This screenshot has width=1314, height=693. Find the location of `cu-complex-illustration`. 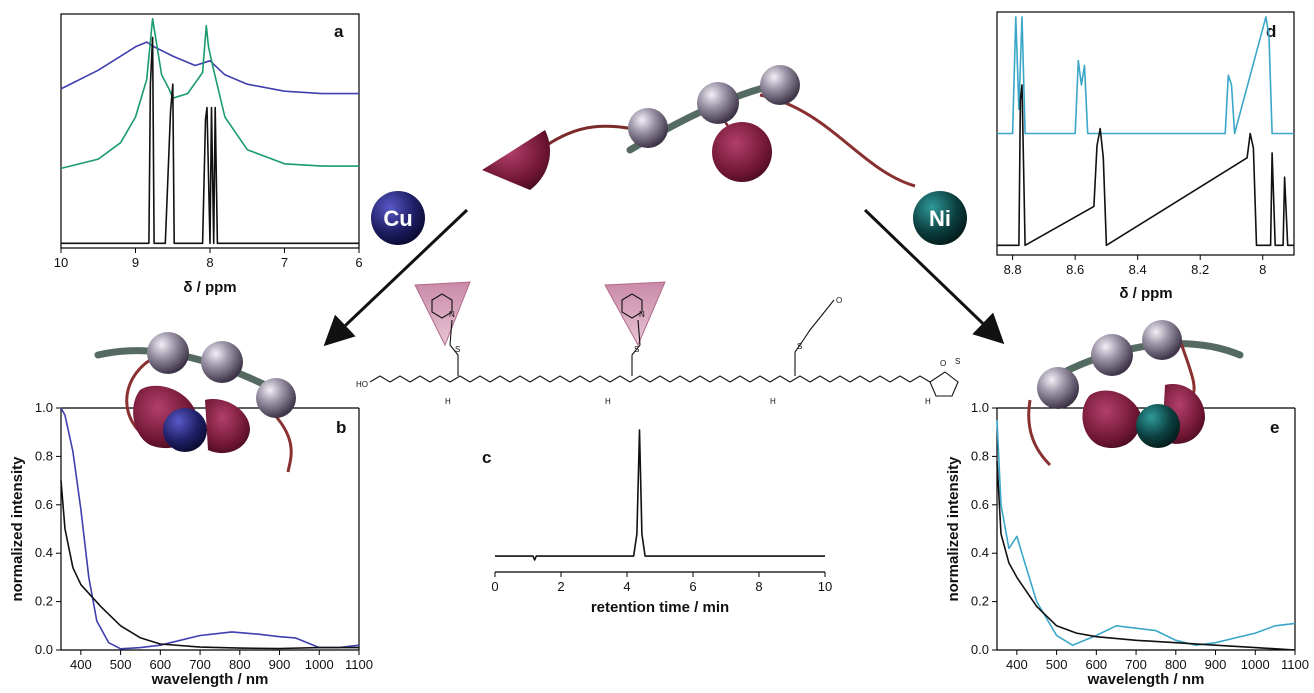

cu-complex-illustration is located at coordinates (195, 402).